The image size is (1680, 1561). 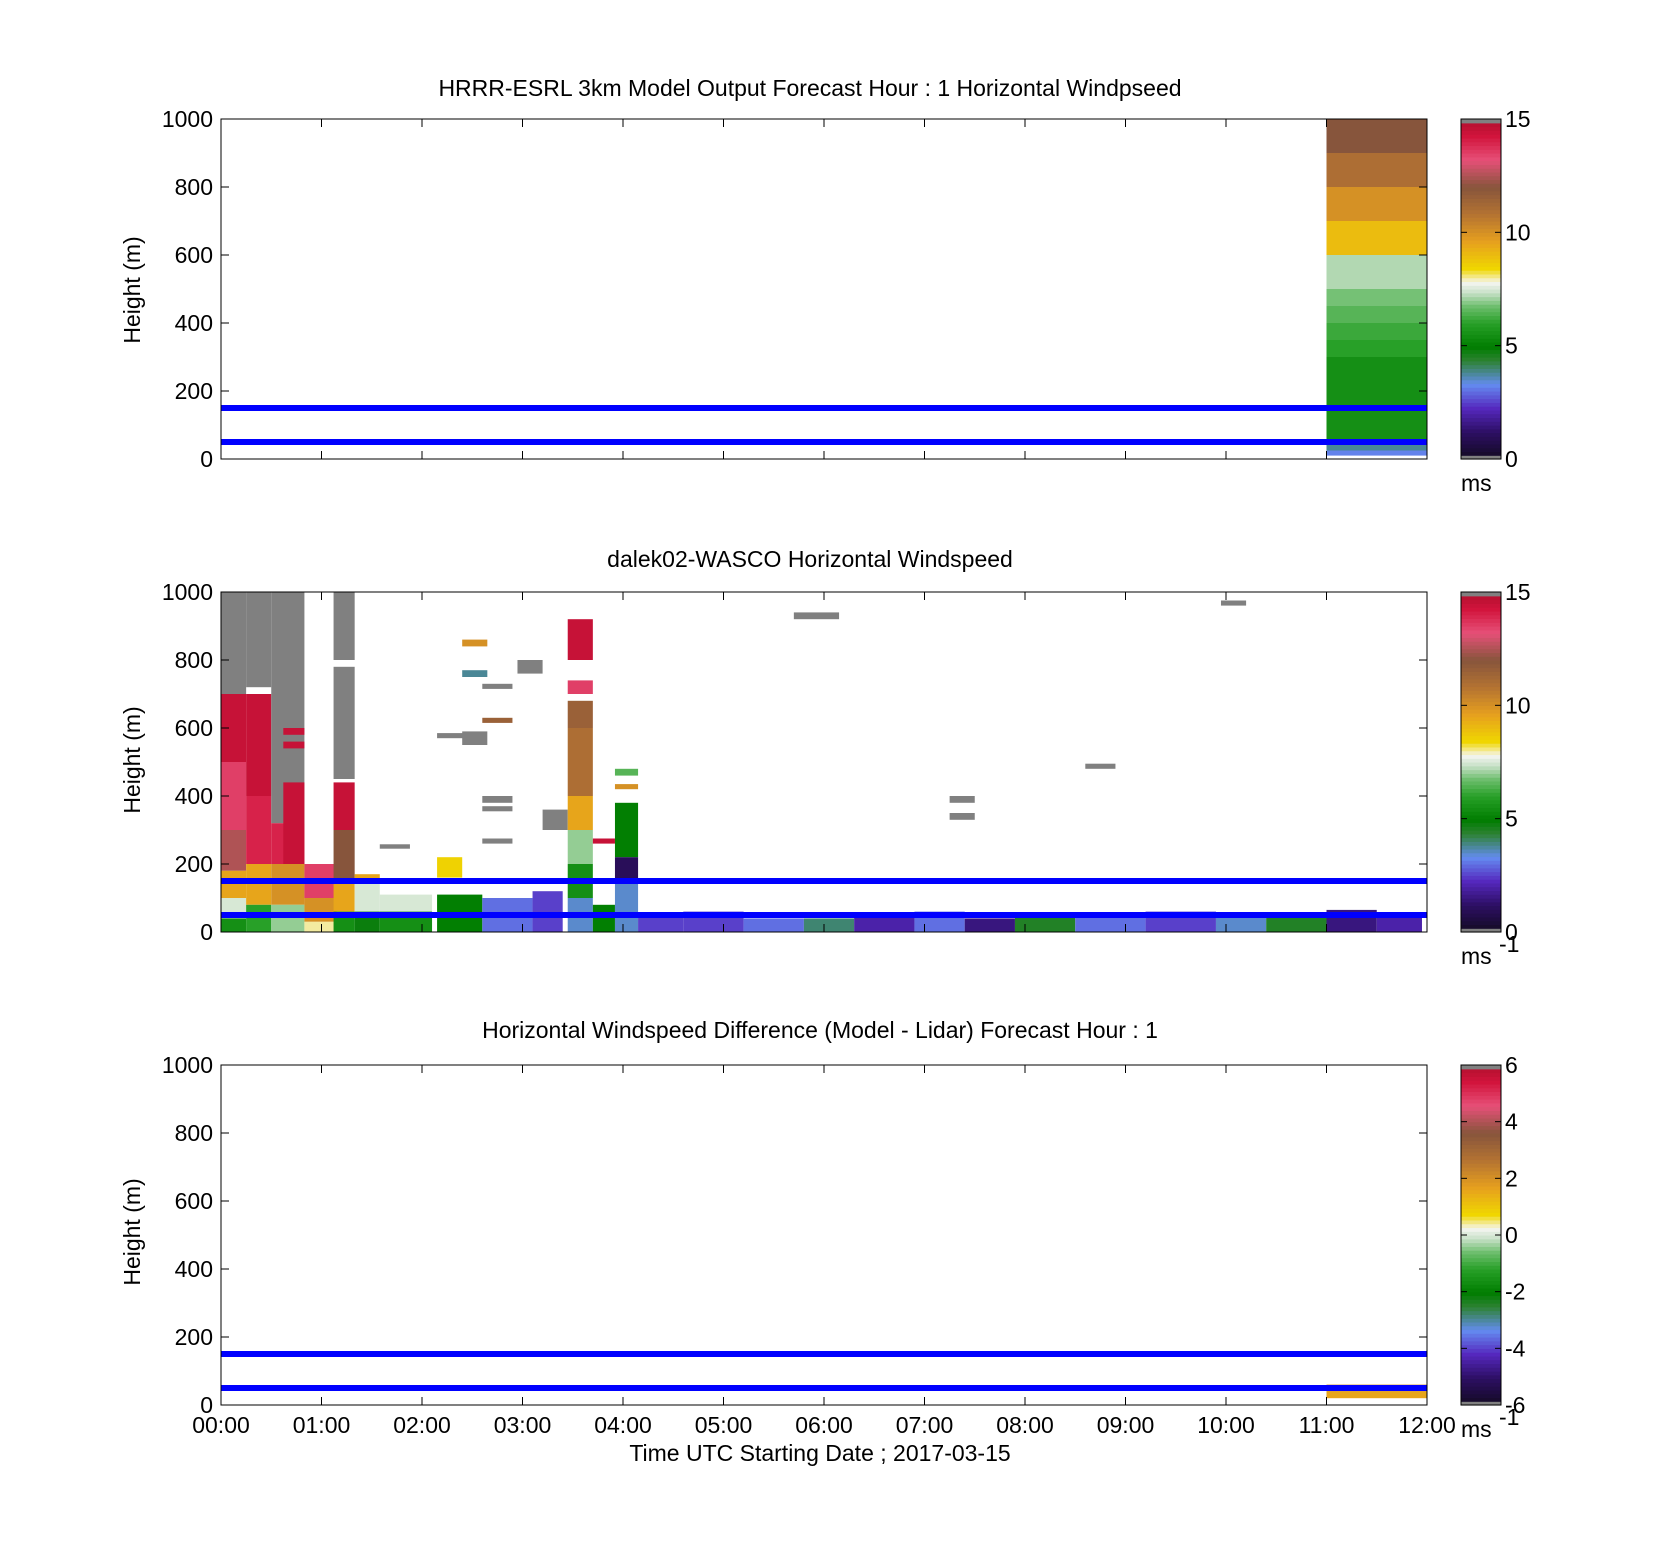 I want to click on colorbar-unit-exponent: -1, so click(x=1509, y=944).